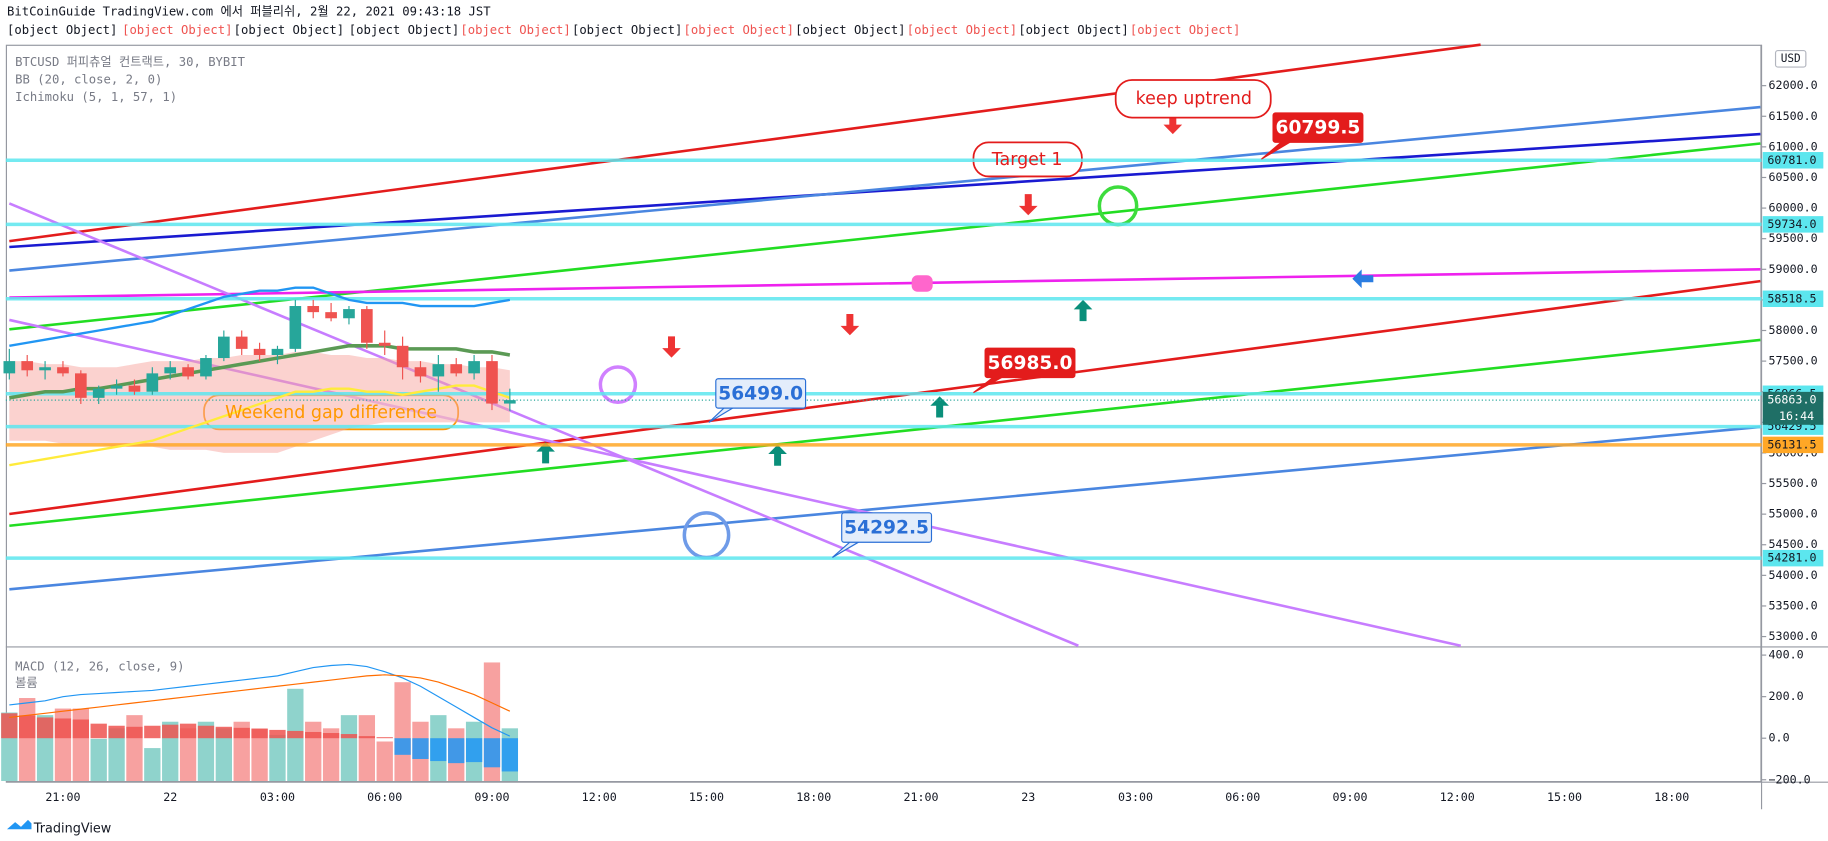 The image size is (1828, 841). Describe the element at coordinates (1796, 416) in the screenshot. I see `countdown: 16:44` at that location.